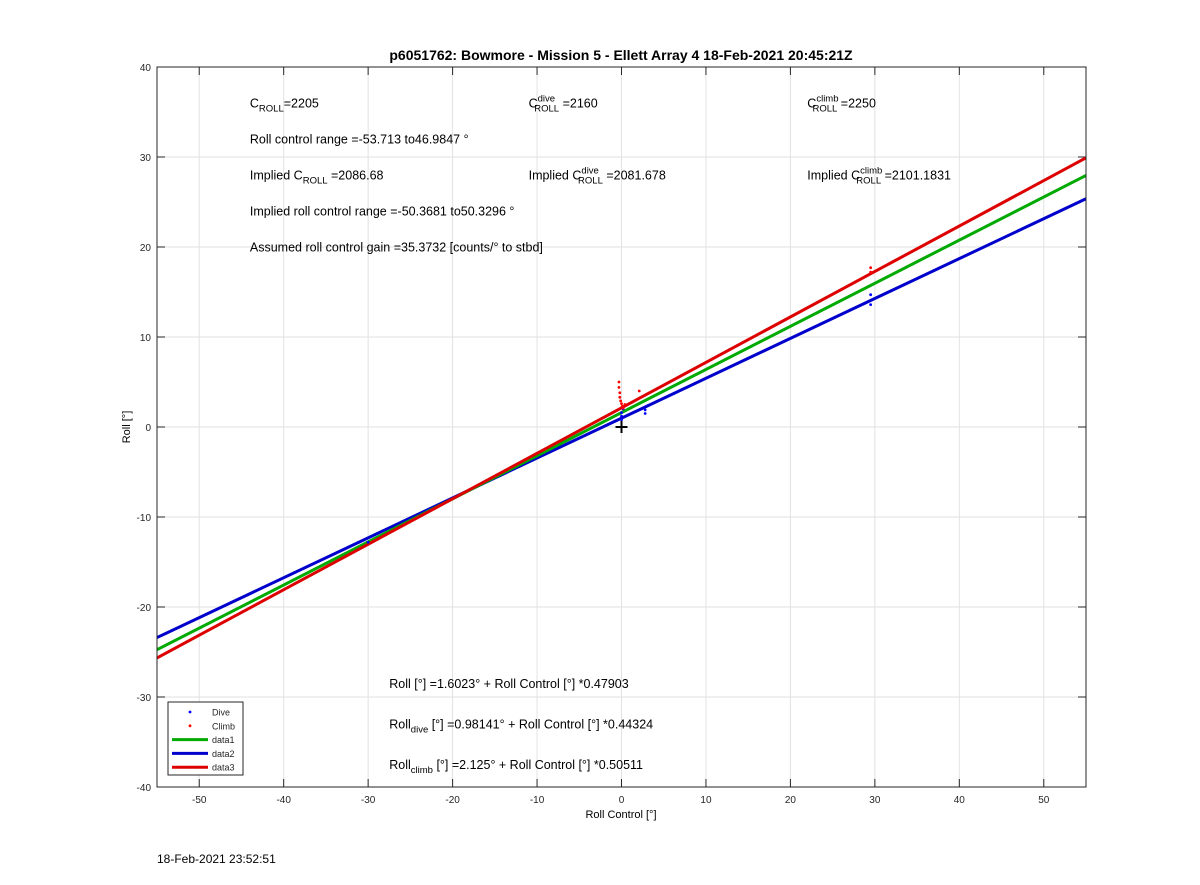 The height and width of the screenshot is (885, 1200). Describe the element at coordinates (216, 859) in the screenshot. I see `print-timestamp: 18-Feb-2021 23:52:51` at that location.